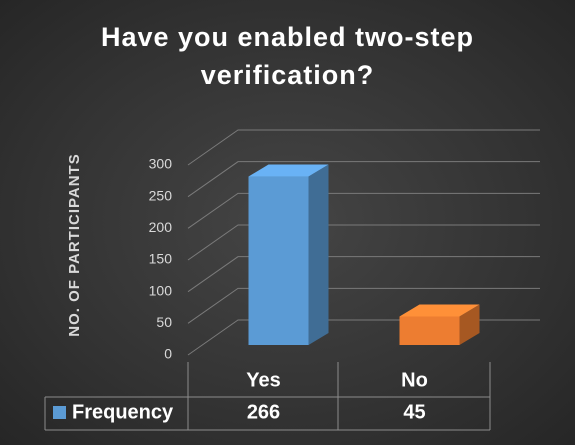 This screenshot has height=445, width=575. What do you see at coordinates (161, 164) in the screenshot?
I see `y-tick-label: 300` at bounding box center [161, 164].